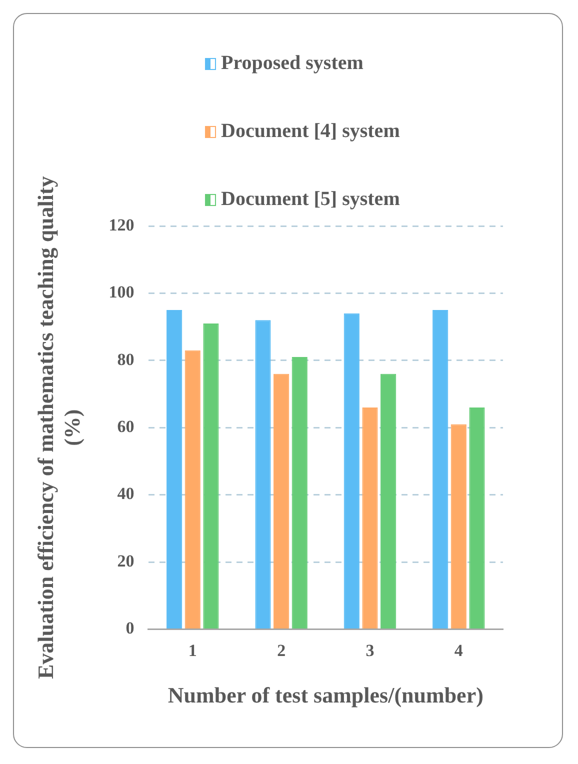  I want to click on y-axis-title: Evaluation efficiency of mathematics teaching quality (%), so click(58, 428).